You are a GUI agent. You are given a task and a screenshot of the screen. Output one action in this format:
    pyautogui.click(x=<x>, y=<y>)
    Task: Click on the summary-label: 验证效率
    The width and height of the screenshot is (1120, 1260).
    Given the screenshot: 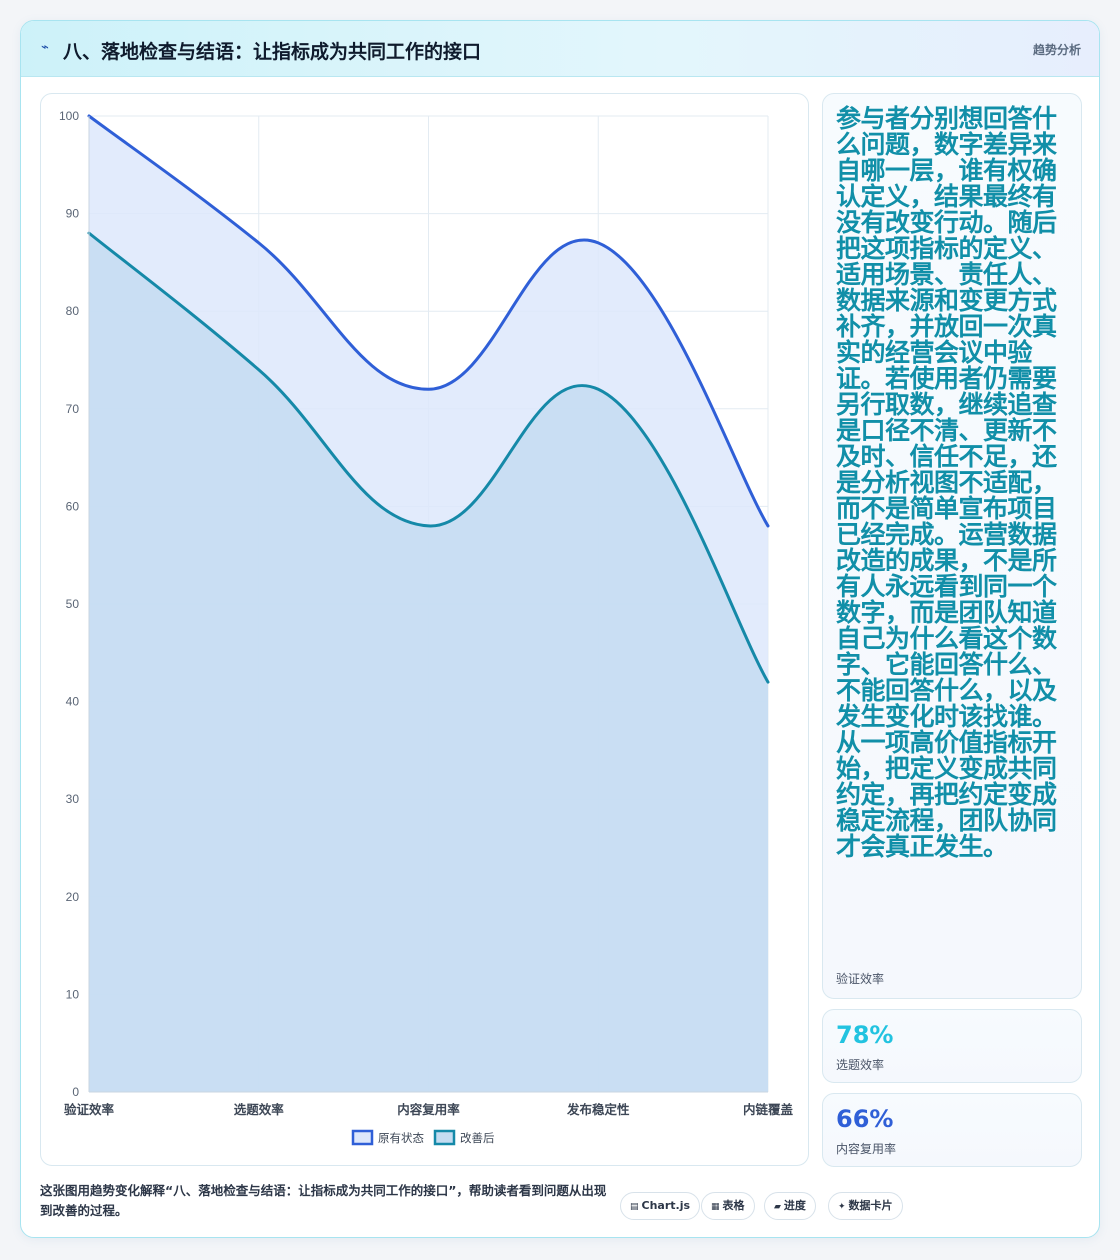 What is the action you would take?
    pyautogui.click(x=860, y=979)
    